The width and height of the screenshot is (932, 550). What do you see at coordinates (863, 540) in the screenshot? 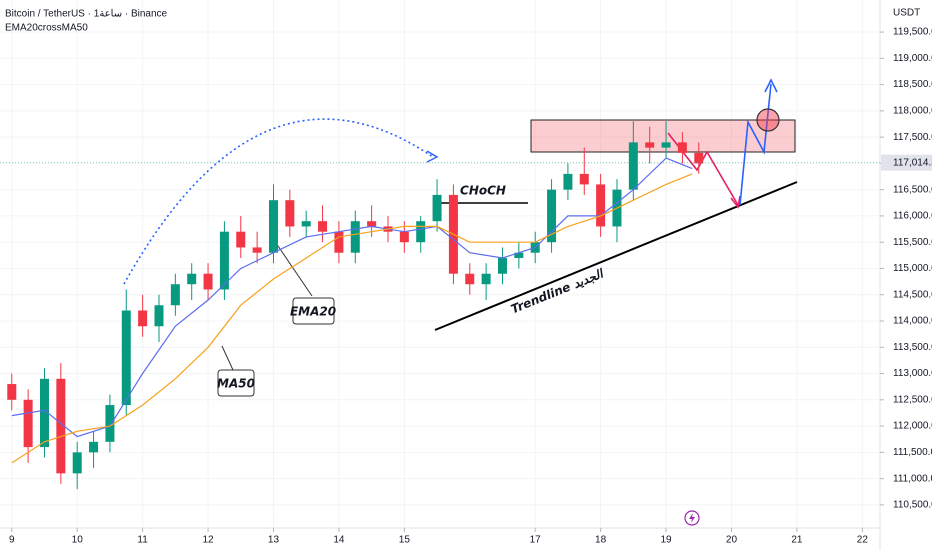
I see `x-tick-label: 22` at bounding box center [863, 540].